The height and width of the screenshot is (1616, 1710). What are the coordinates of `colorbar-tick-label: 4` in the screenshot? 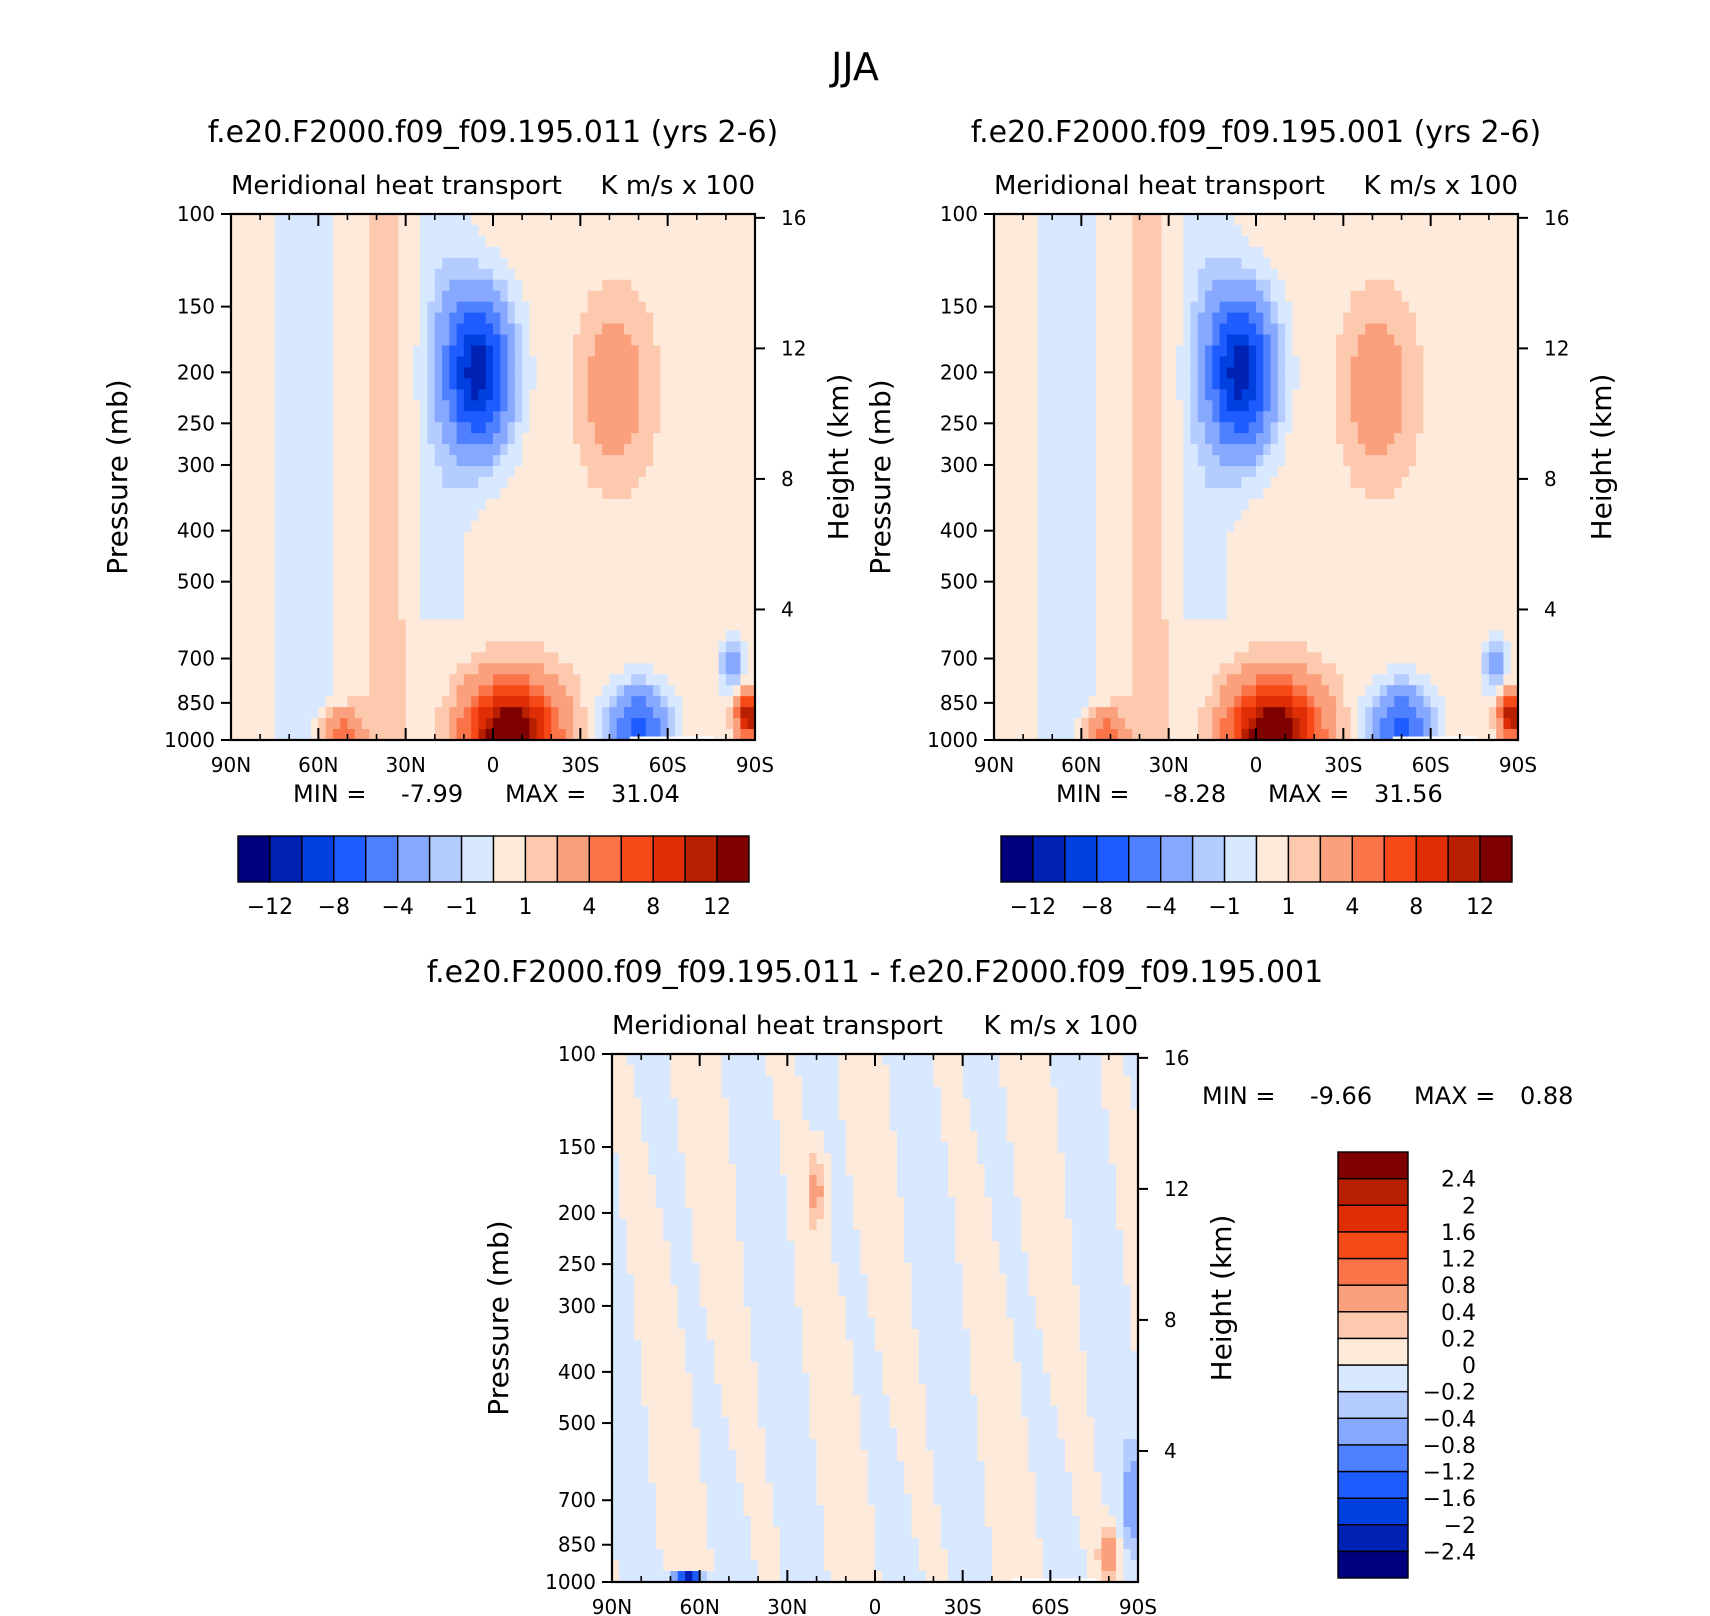 It's located at (589, 907).